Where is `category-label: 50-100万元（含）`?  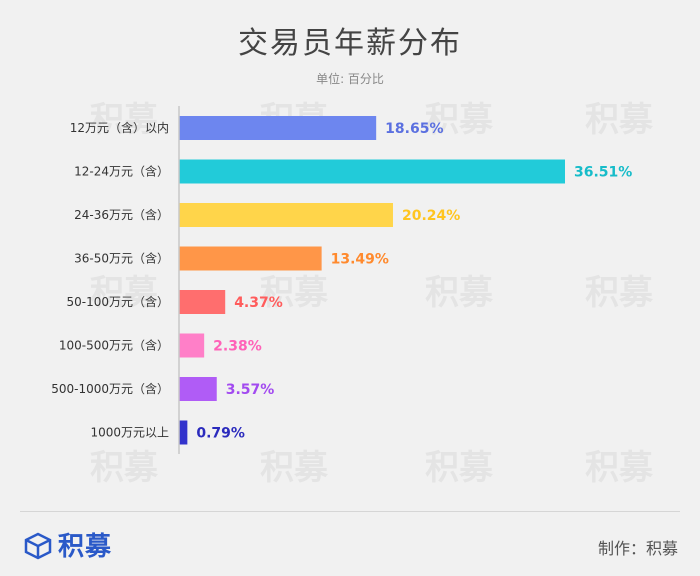
category-label: 50-100万元（含） is located at coordinates (117, 301).